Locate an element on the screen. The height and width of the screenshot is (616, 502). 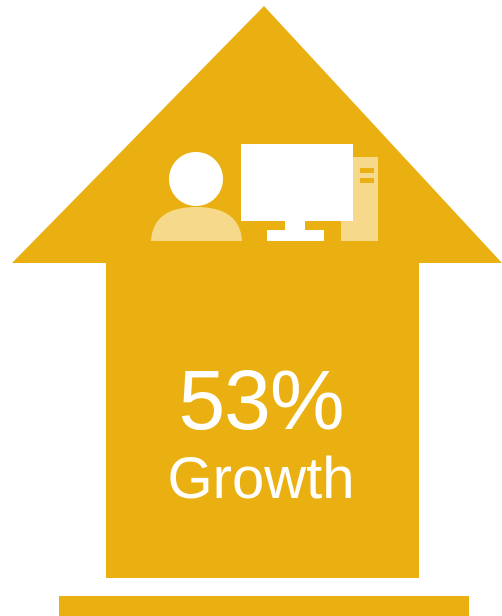
person-head-icon is located at coordinates (196, 179).